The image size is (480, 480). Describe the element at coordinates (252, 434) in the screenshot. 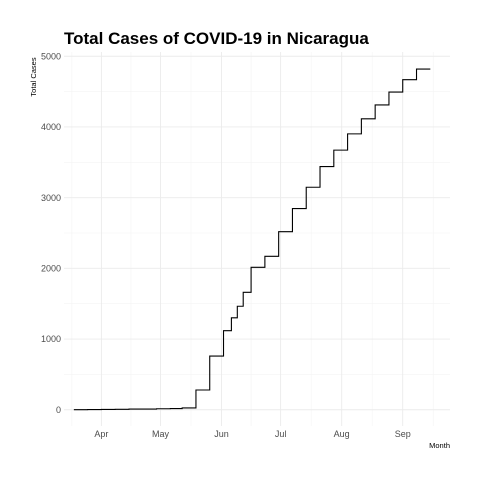

I see `x-axis-ticks: Apr May Jun Jul Aug Sep` at that location.